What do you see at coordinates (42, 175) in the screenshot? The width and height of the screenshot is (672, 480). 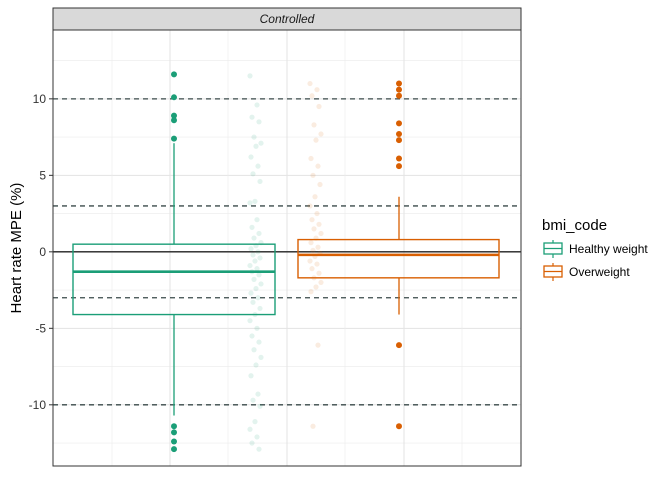 I see `y-tick-label: 5` at bounding box center [42, 175].